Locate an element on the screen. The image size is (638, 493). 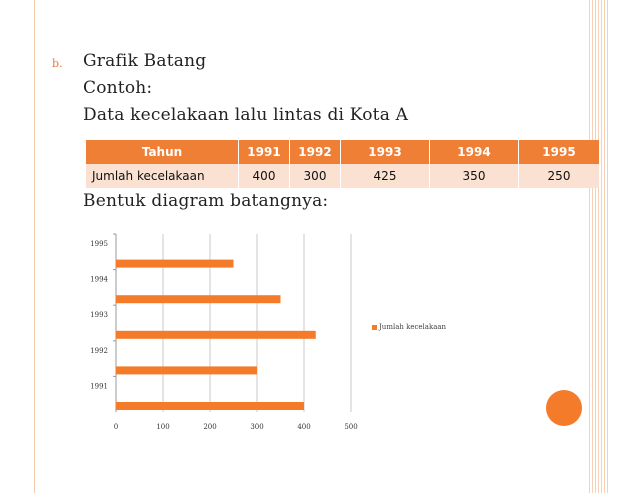
text-contoh: Contoh: is located at coordinates (118, 88).